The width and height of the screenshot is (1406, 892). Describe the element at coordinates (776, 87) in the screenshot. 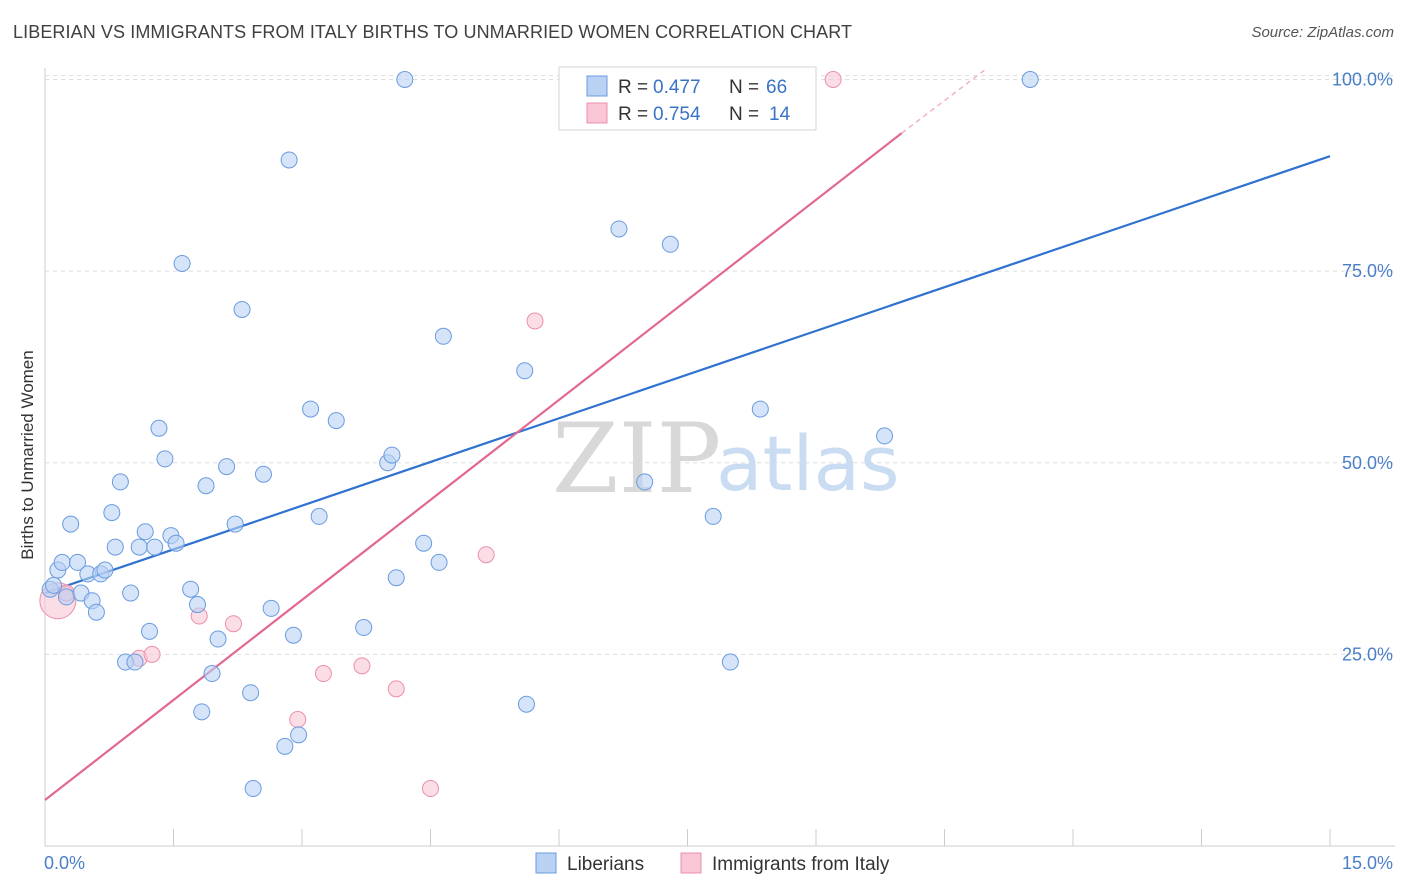

I see `legend-n-value-1: 66` at that location.